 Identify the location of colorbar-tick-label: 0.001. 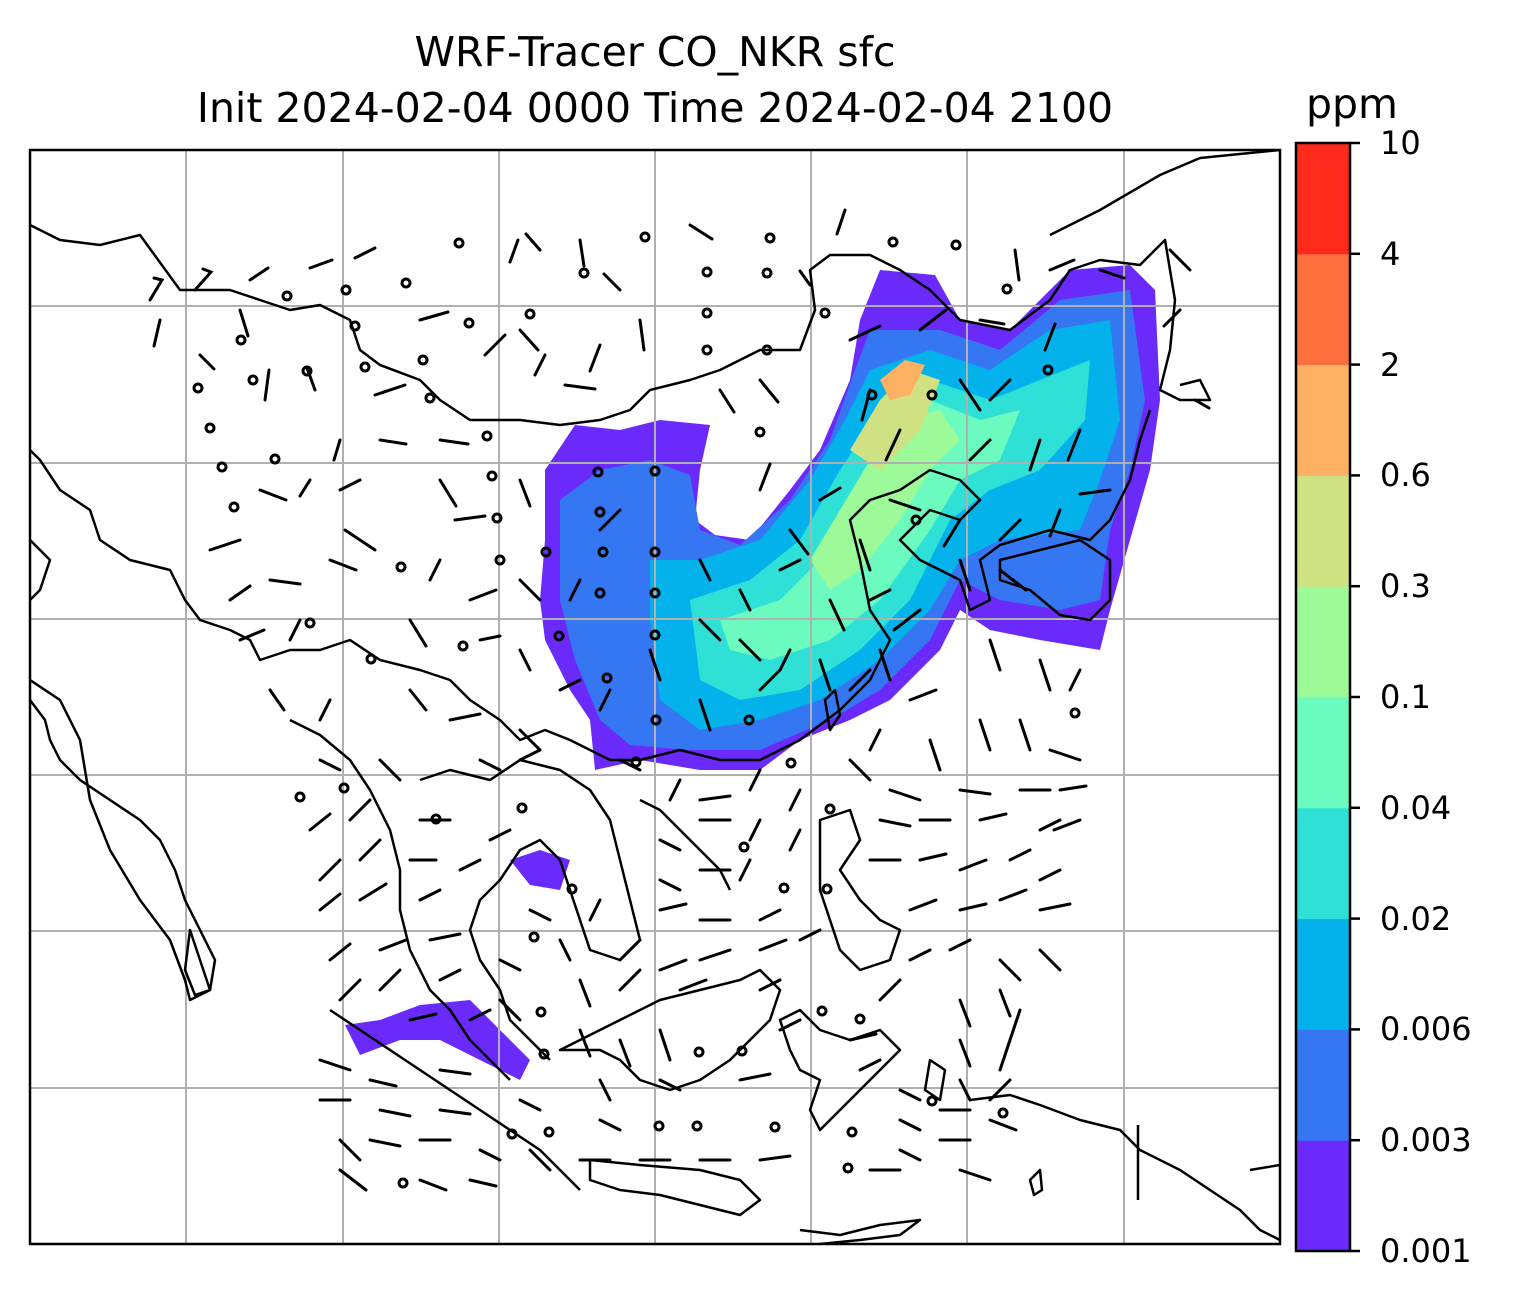
(1426, 1251).